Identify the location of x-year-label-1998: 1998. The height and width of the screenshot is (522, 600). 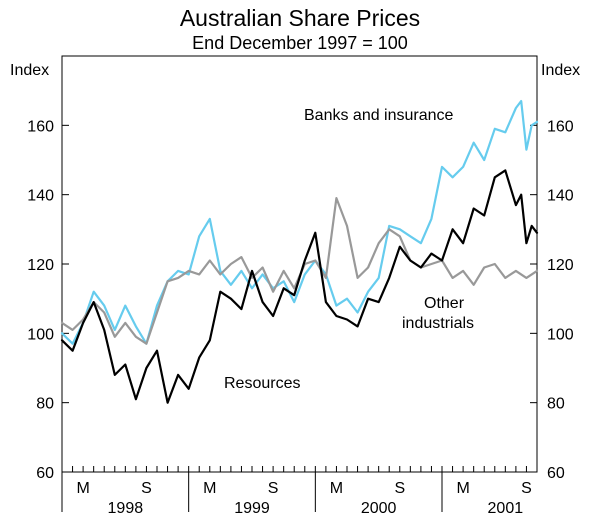
(126, 508).